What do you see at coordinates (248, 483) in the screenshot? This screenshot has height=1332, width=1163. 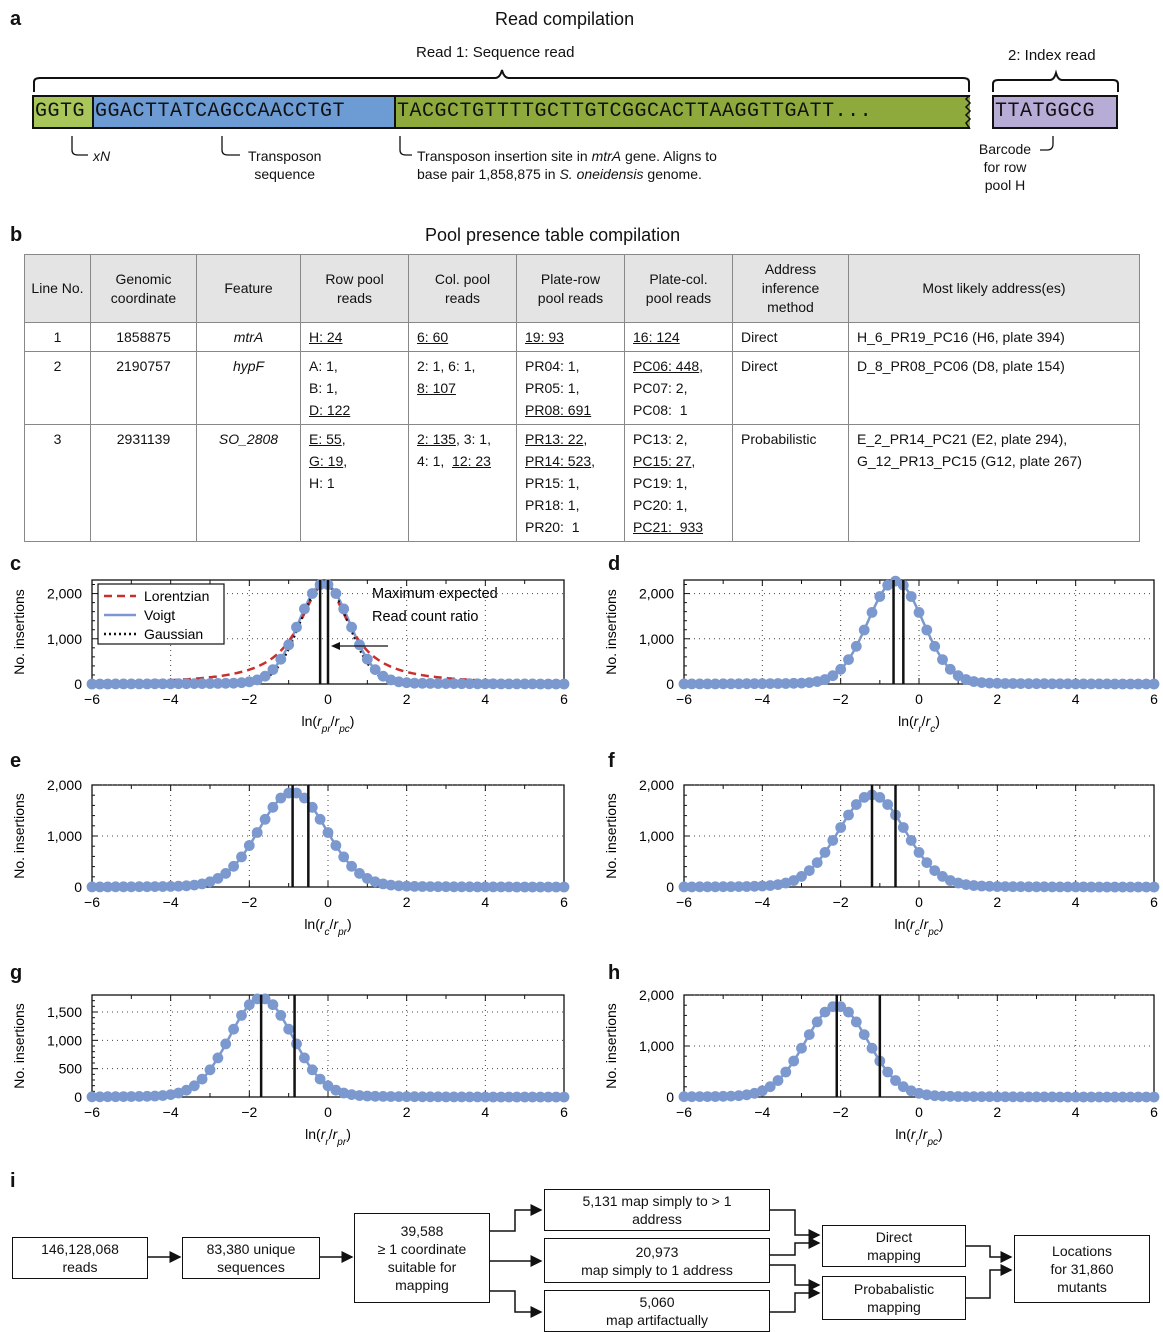 I see `cell-feature: SO_2808` at bounding box center [248, 483].